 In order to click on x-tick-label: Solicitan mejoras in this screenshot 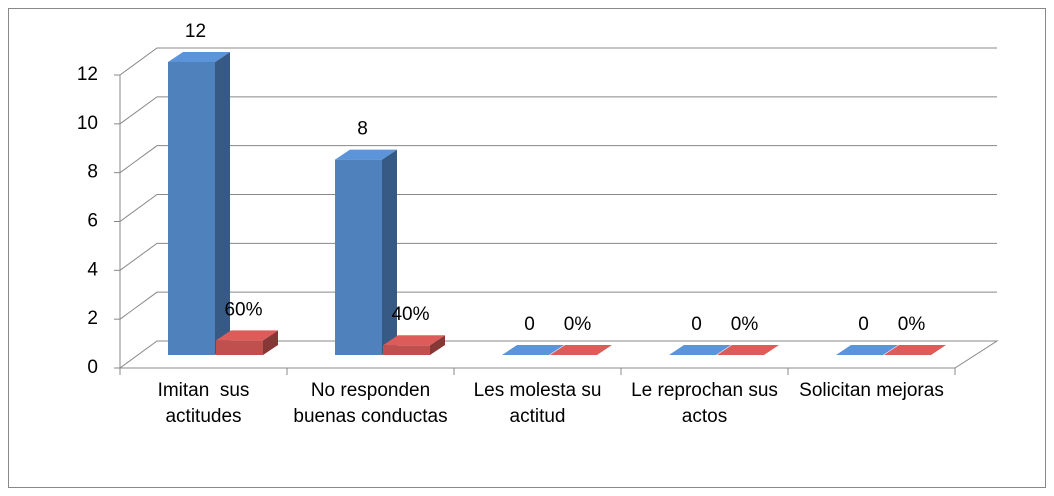, I will do `click(871, 390)`.